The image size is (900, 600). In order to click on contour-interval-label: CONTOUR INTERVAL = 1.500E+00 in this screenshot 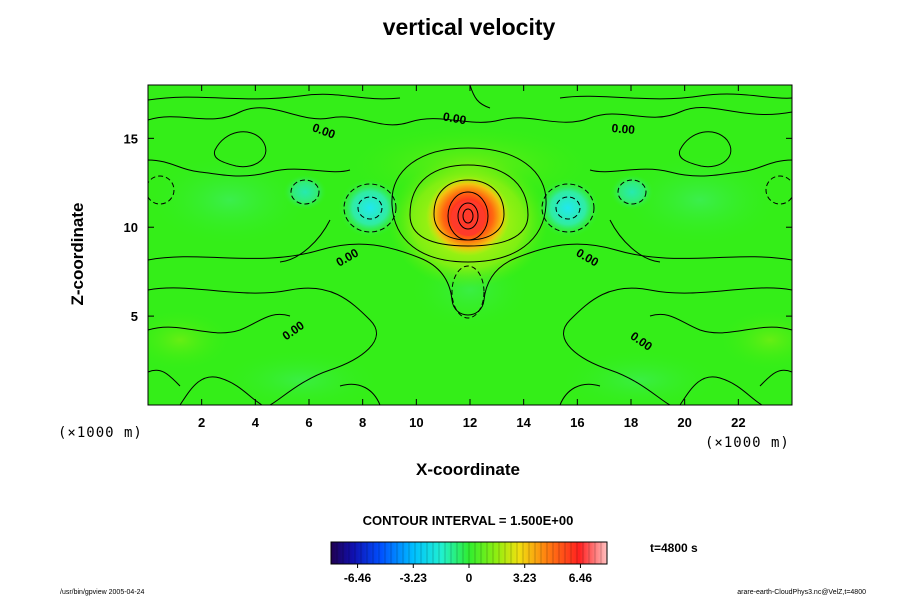, I will do `click(468, 520)`.